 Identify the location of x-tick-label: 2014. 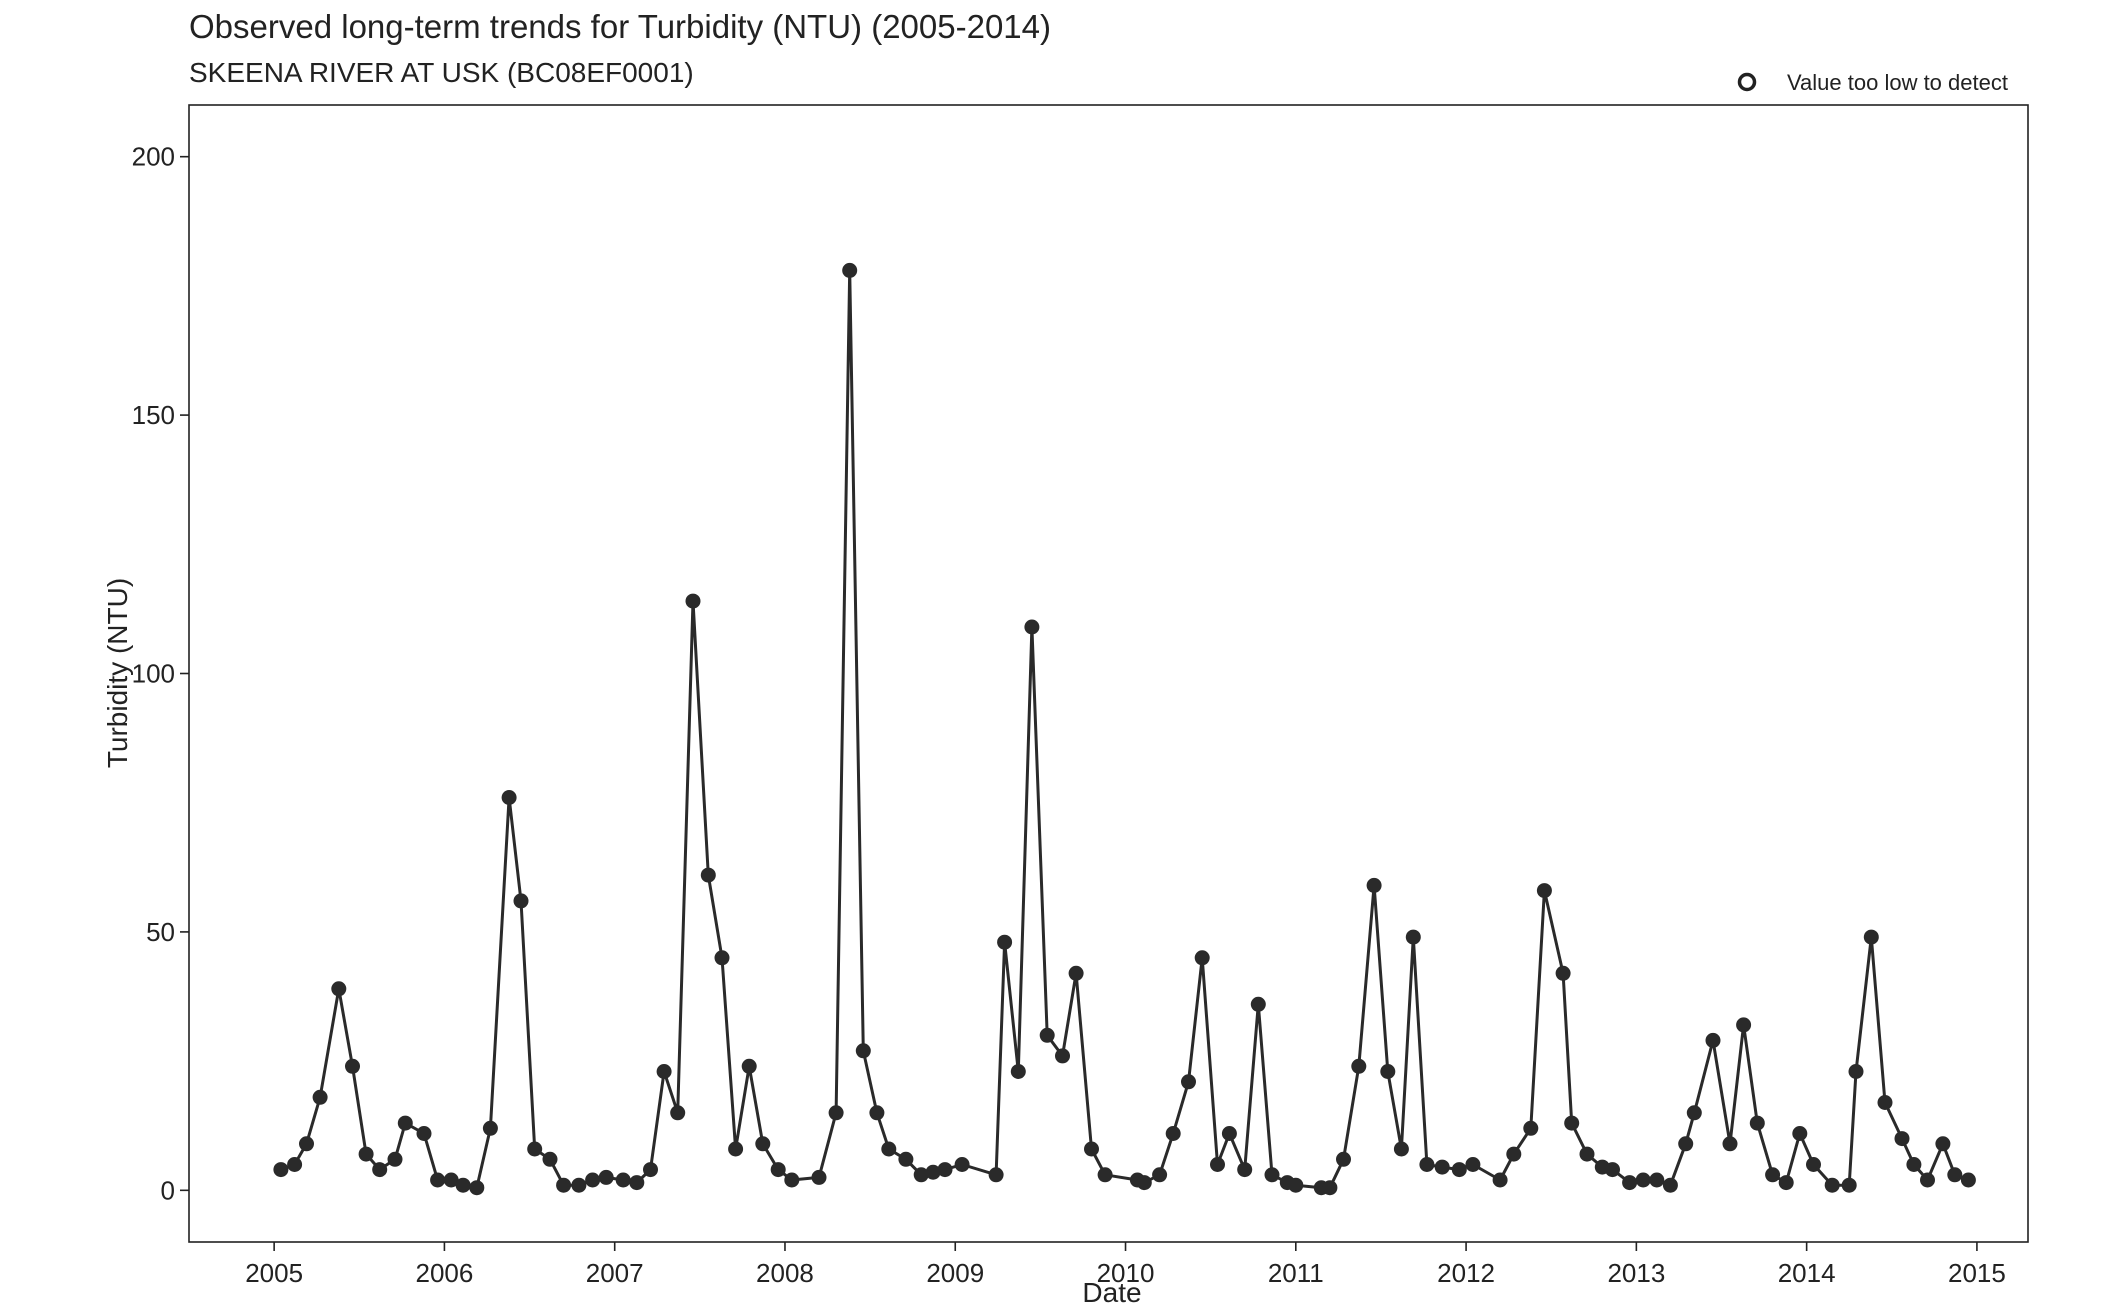
(1807, 1273).